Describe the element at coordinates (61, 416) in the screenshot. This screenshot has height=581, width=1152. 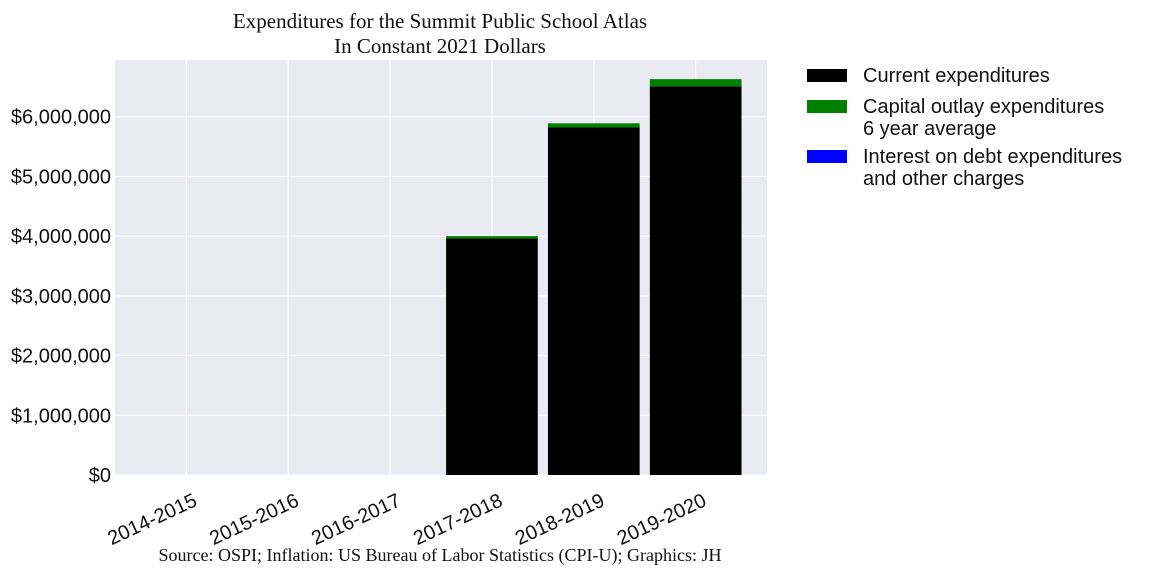
I see `y-tick-label: $1,000,000` at that location.